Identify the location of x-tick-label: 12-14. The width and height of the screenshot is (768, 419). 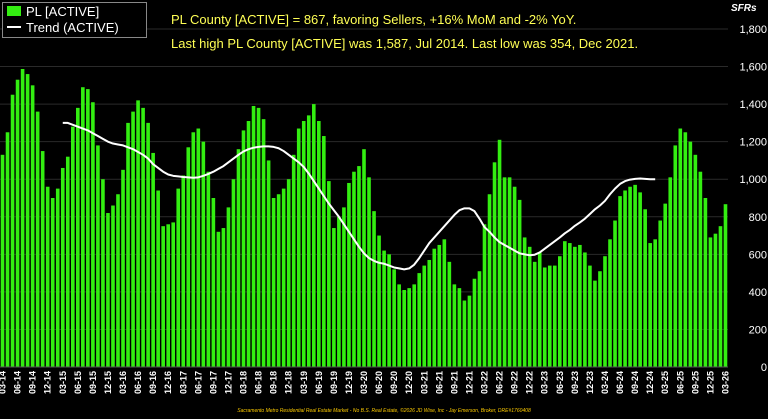
(48, 382).